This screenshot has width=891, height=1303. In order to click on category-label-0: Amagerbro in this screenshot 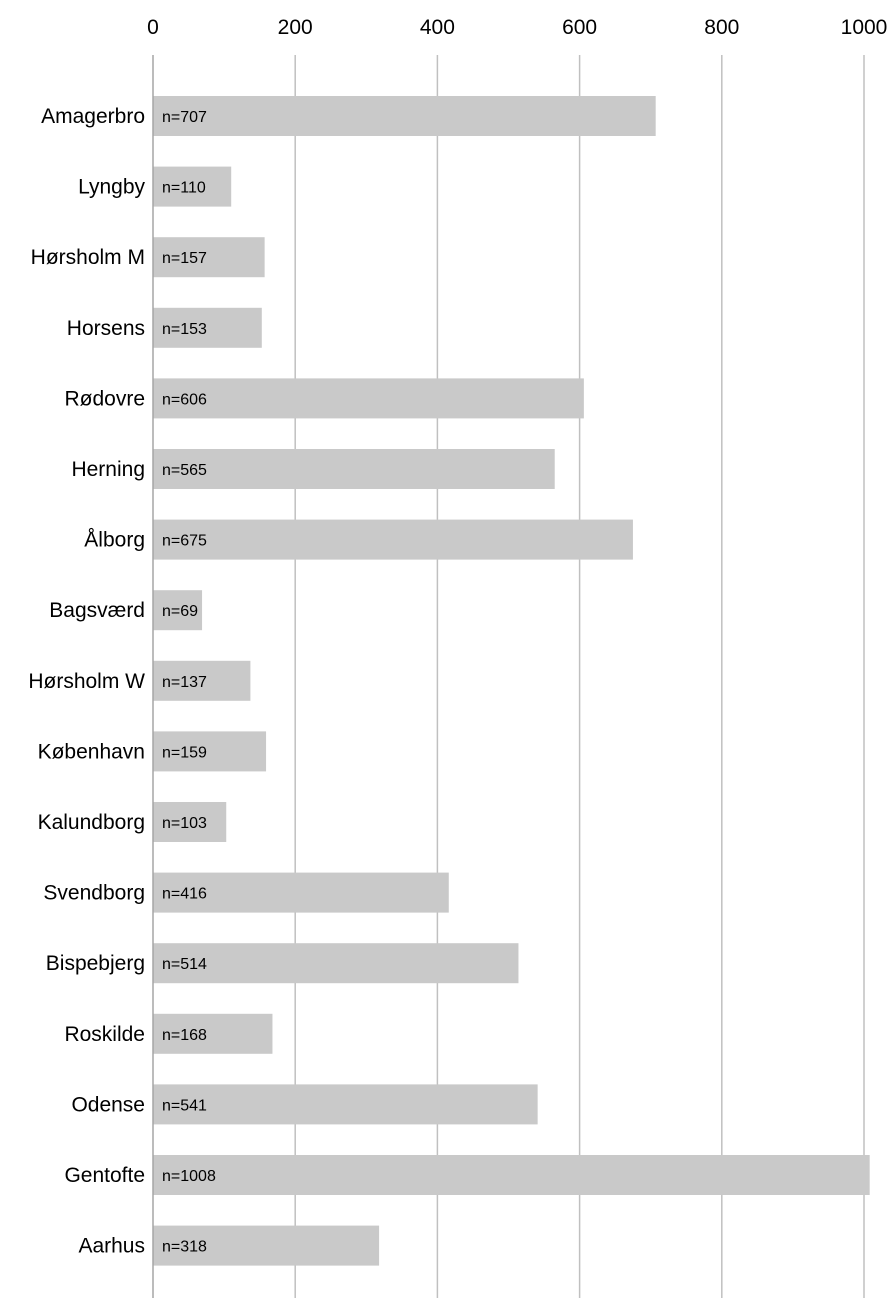, I will do `click(93, 116)`.